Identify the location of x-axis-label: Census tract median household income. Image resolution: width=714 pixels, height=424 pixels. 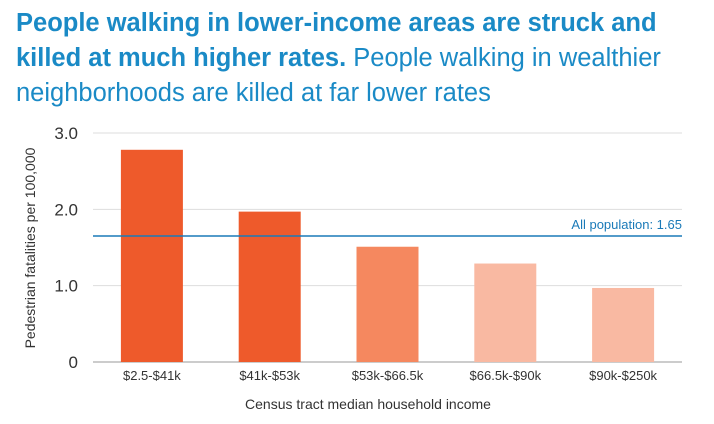
(368, 404).